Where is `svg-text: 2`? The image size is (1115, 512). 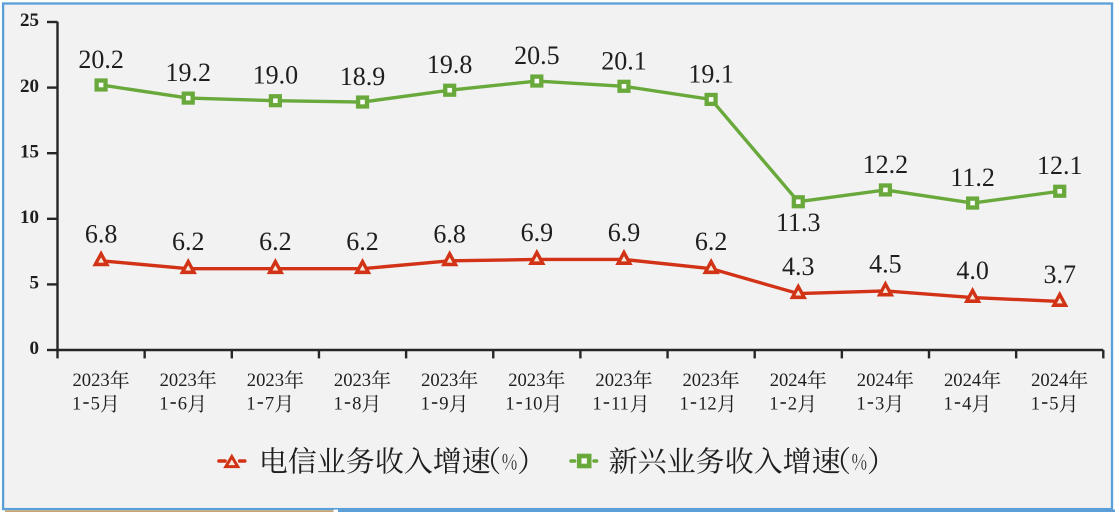
svg-text: 2 is located at coordinates (792, 404).